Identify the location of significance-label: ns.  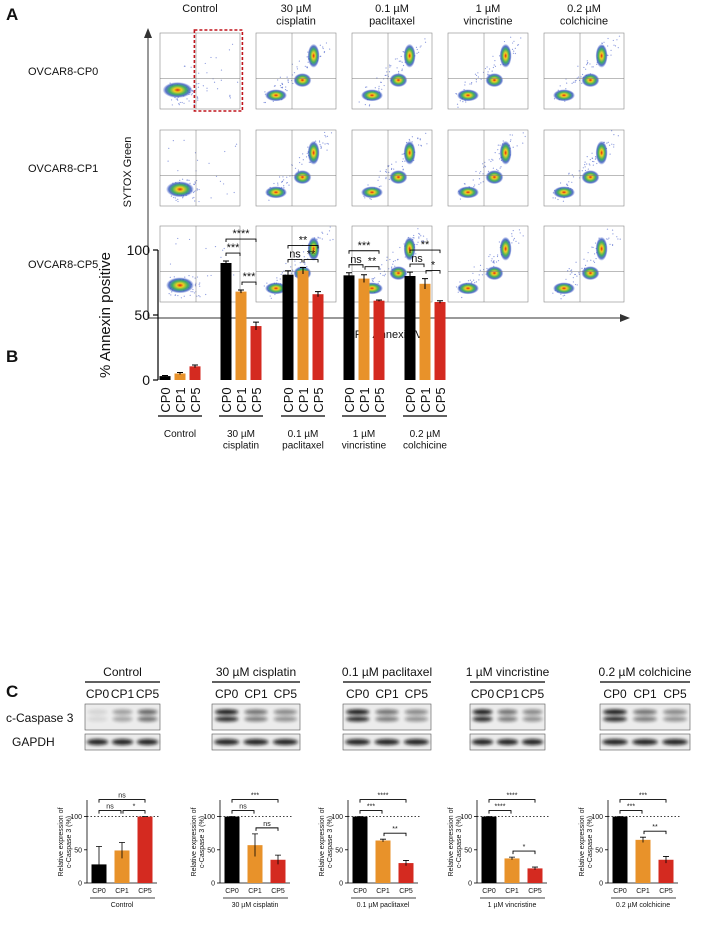
(356, 260).